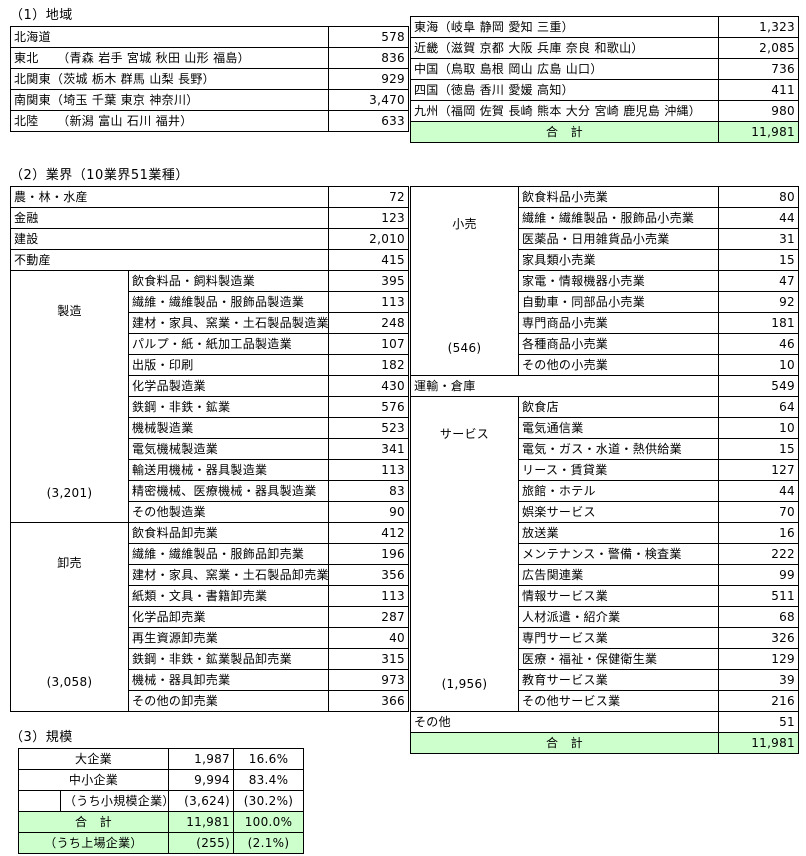 Image resolution: width=806 pixels, height=856 pixels. I want to click on industry-subname: 娯楽サービス, so click(618, 512).